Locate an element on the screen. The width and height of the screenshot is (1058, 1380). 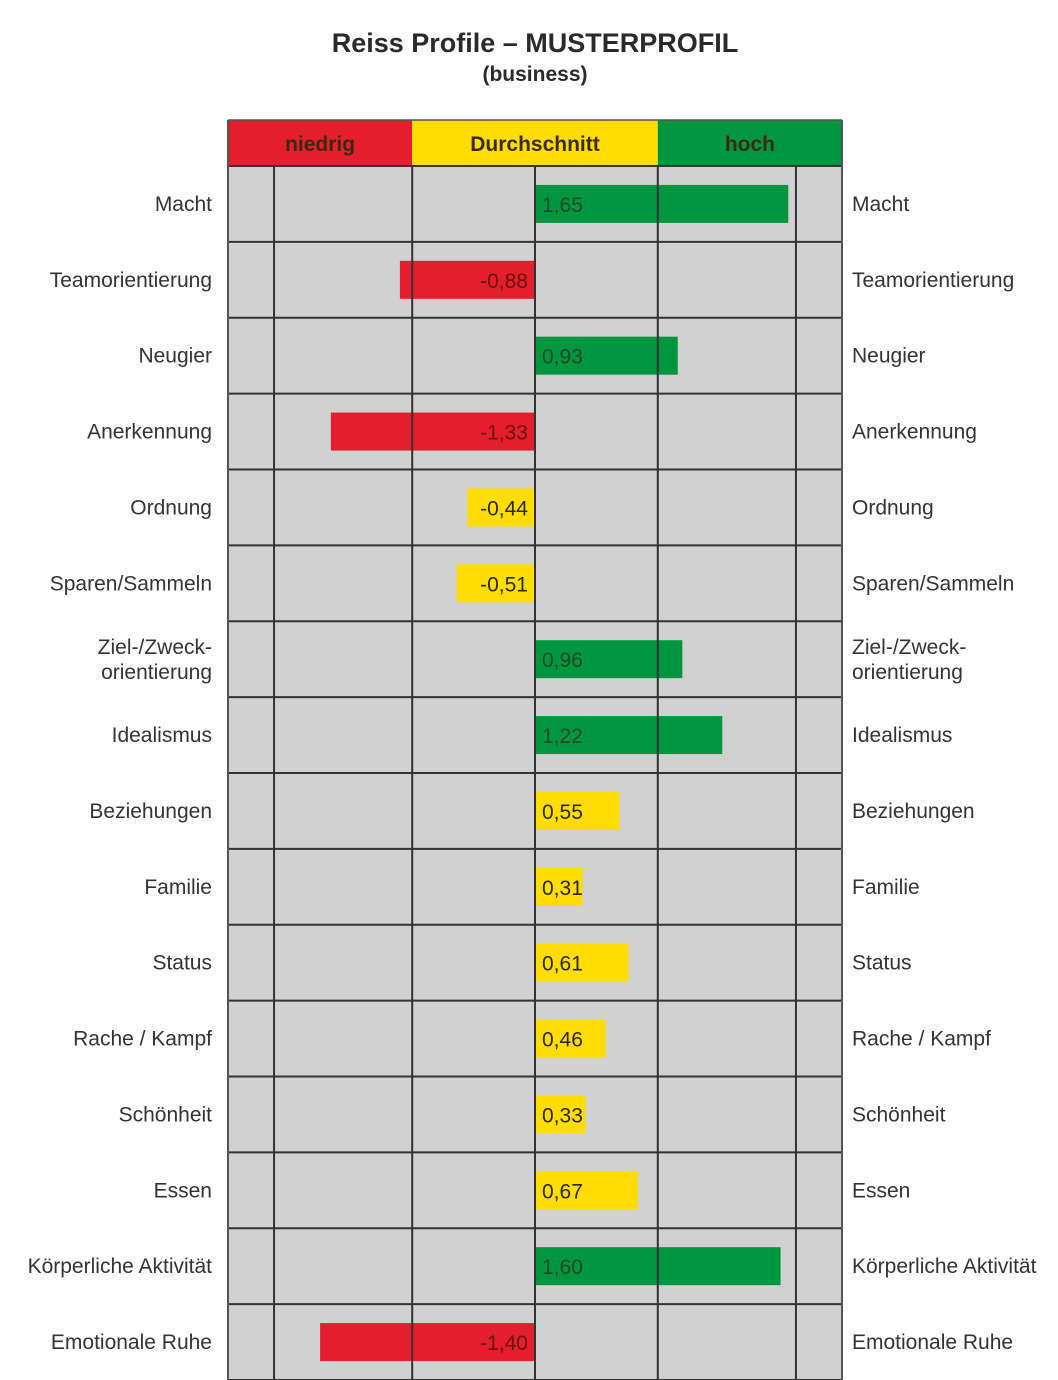
category-label-left: Sparen/Sammeln is located at coordinates (131, 583).